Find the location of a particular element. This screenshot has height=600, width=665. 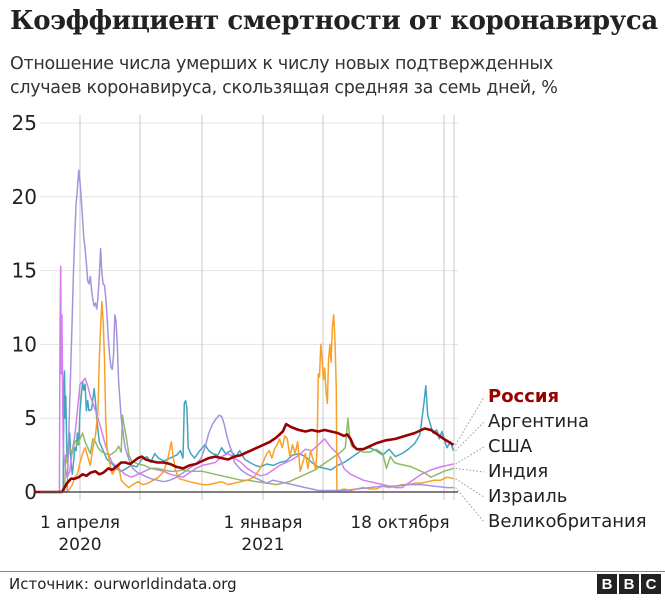

x-tick-label: 1 апреля is located at coordinates (80, 523).